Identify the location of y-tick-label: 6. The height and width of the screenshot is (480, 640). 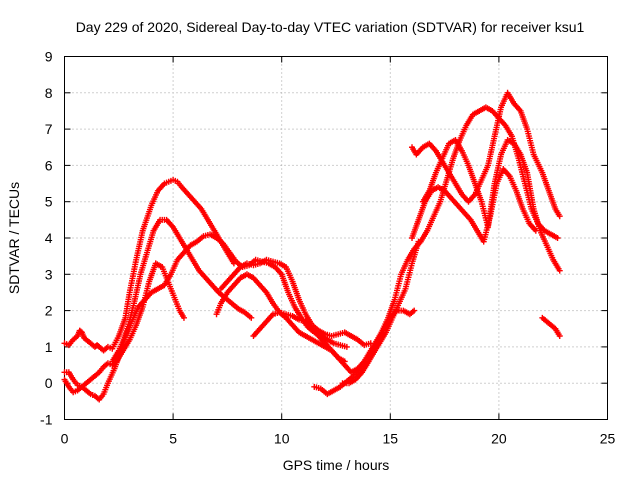
(49, 165).